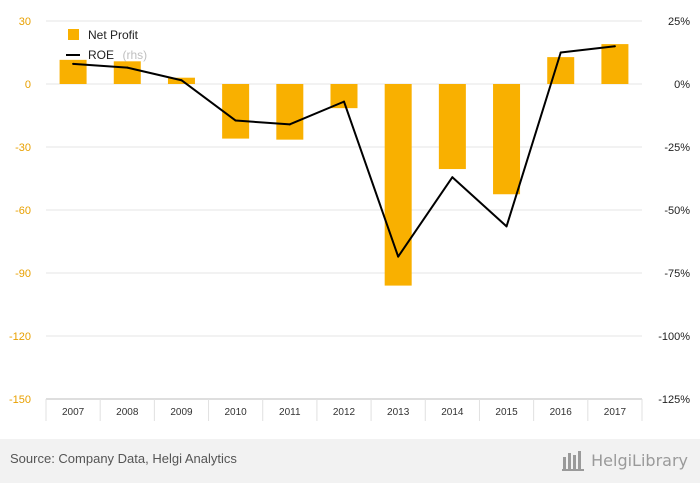 This screenshot has height=483, width=700. Describe the element at coordinates (677, 211) in the screenshot. I see `right-tick-label: -50%` at that location.